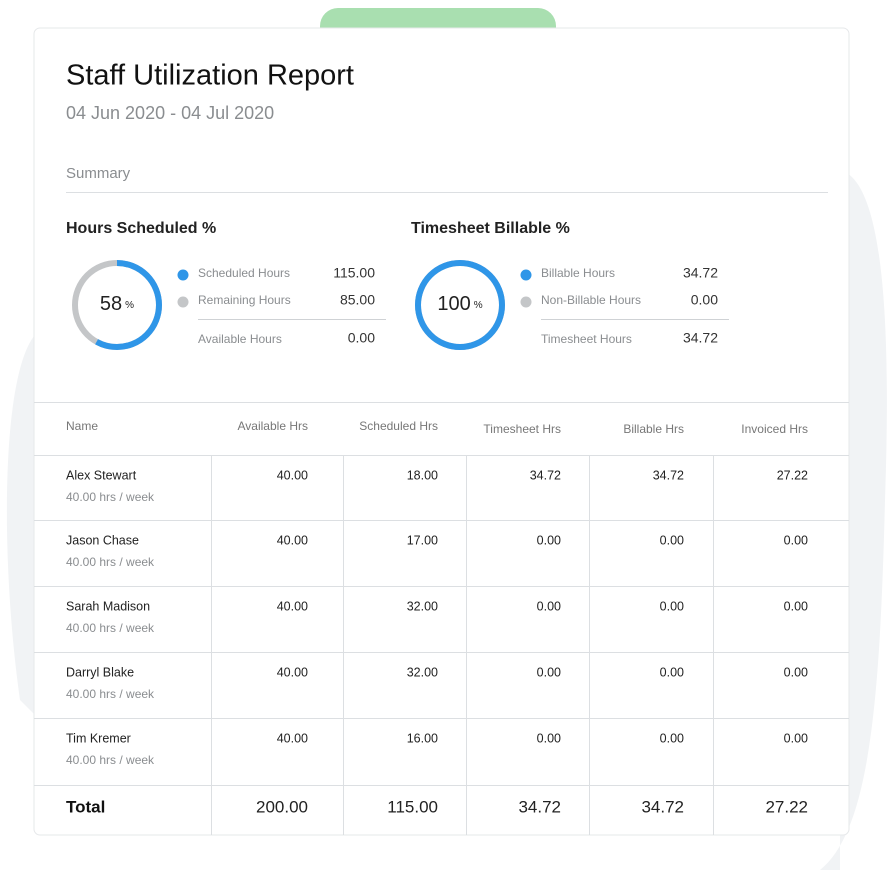 Image resolution: width=892 pixels, height=878 pixels. Describe the element at coordinates (282, 806) in the screenshot. I see `total-cell: 200.00` at that location.